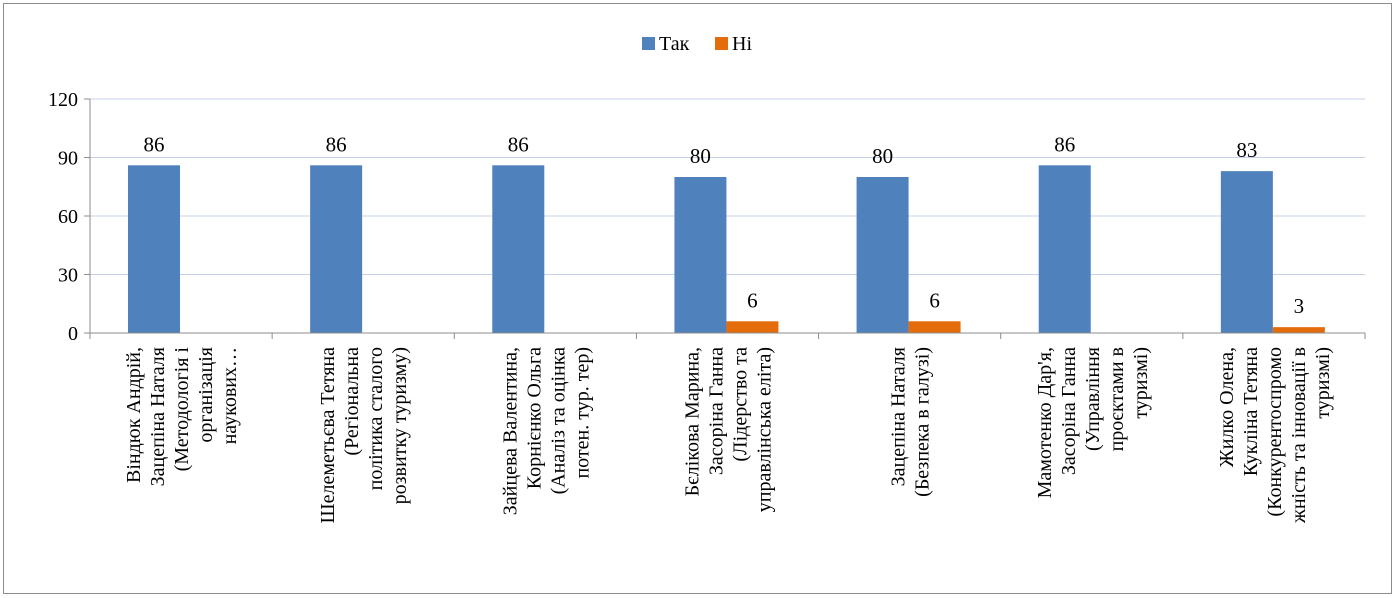 Image resolution: width=1397 pixels, height=598 pixels. What do you see at coordinates (68, 276) in the screenshot?
I see `y-tick-label: 30` at bounding box center [68, 276].